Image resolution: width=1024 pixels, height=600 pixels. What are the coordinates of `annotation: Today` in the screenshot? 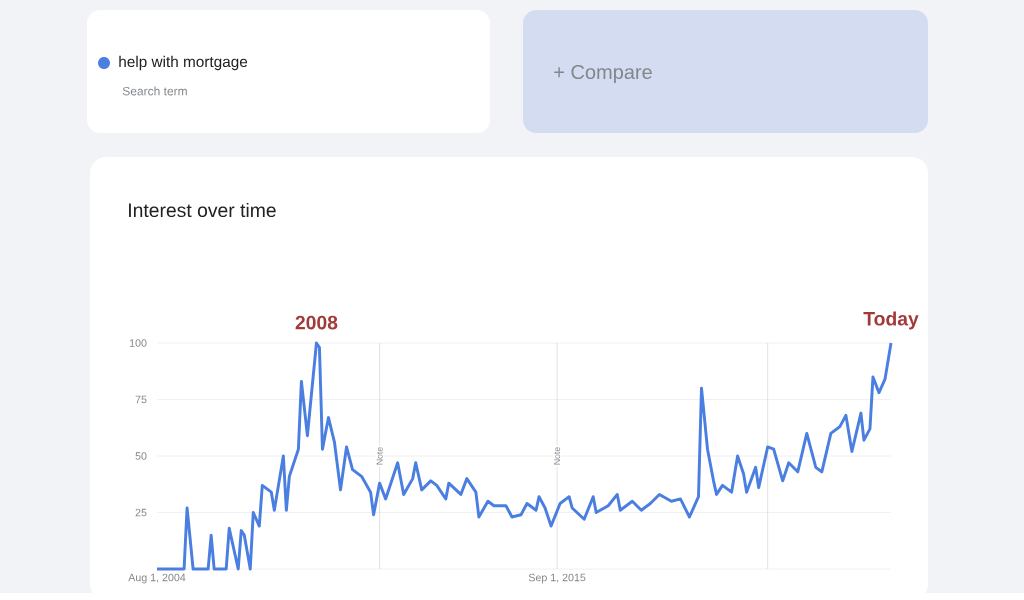 It's located at (891, 320).